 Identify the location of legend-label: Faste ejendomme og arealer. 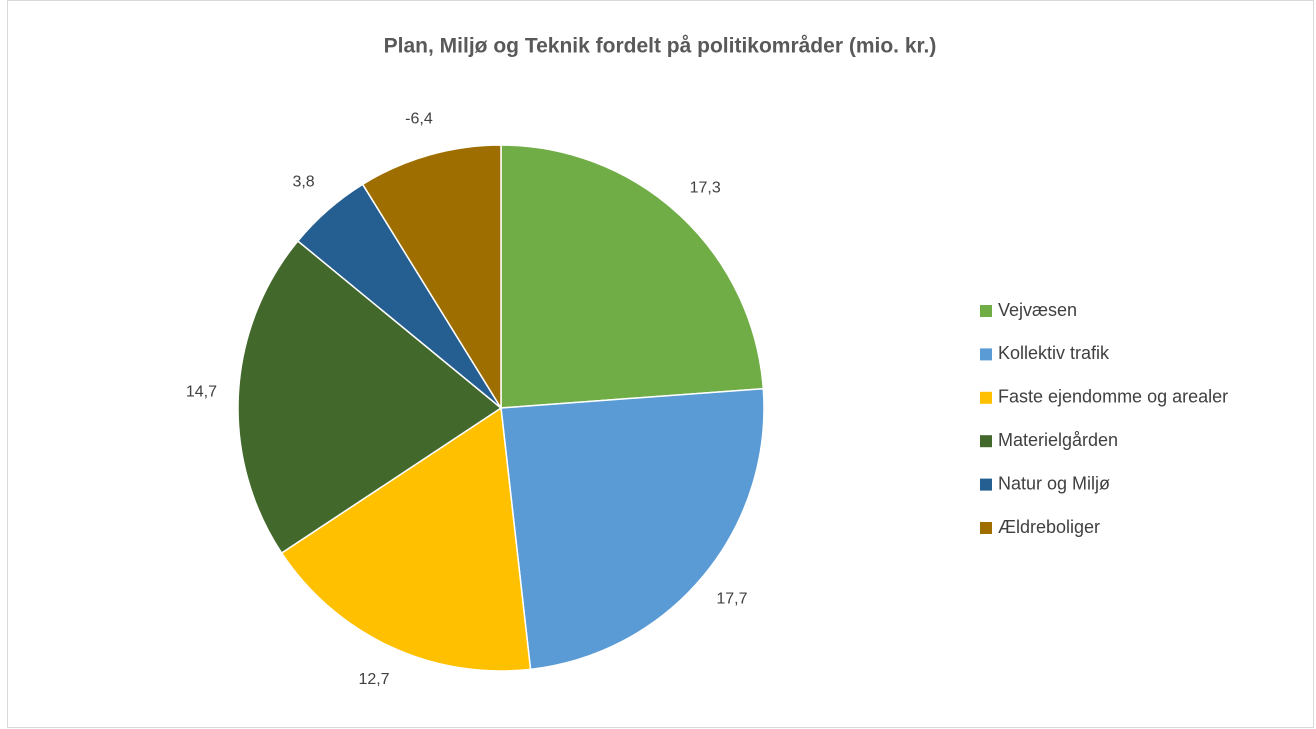
(1113, 397).